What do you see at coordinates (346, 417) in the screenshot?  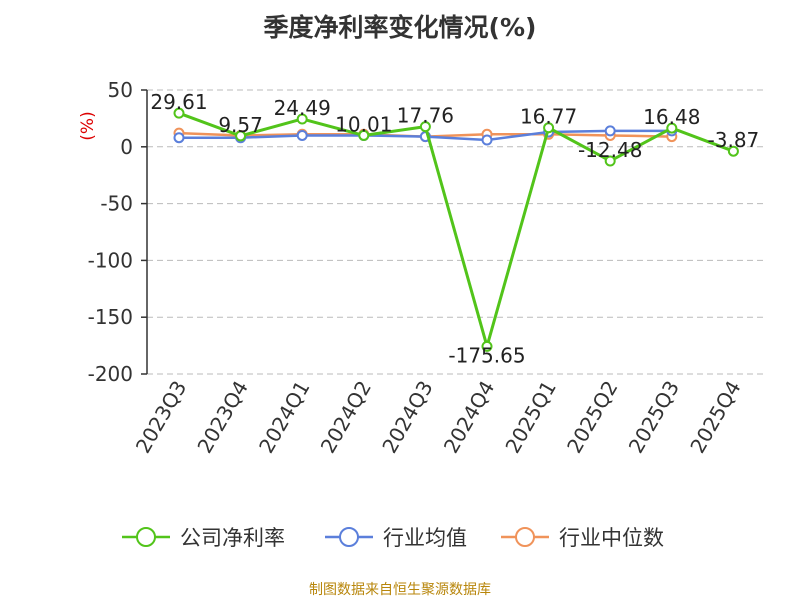 I see `x-tick-label: 2024Q2` at bounding box center [346, 417].